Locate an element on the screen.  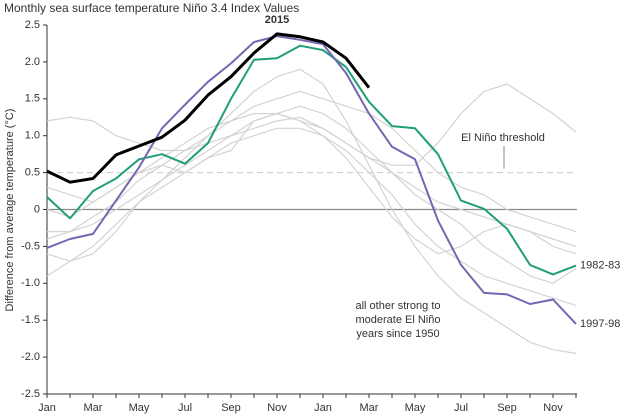
series-label: 1982-83 is located at coordinates (600, 265).